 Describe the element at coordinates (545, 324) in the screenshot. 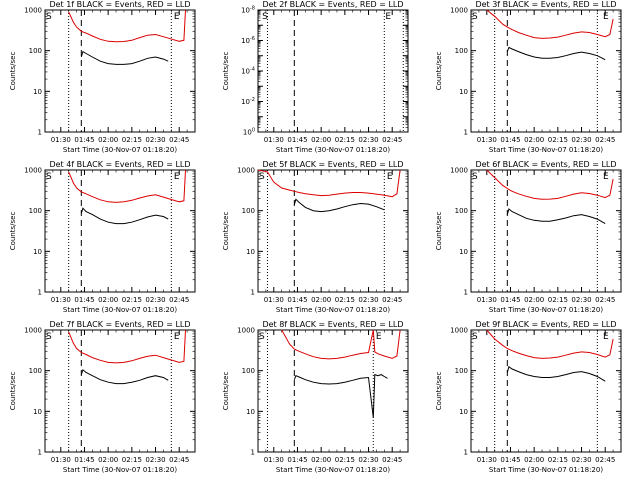

I see `panel-title: Det 9f BLACK = Events, RED = LLD` at that location.